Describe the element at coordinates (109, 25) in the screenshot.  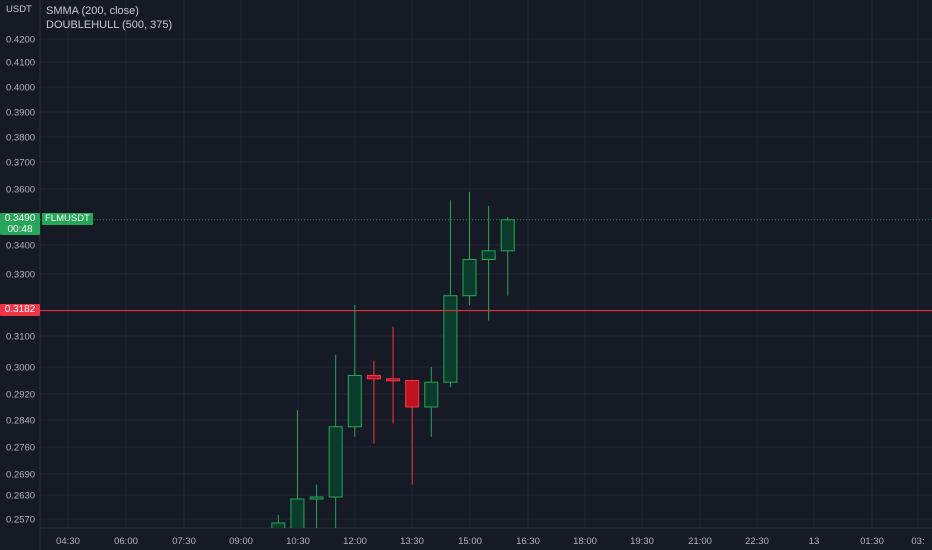
I see `legend-doublehull: DOUBLEHULL (500, 375)` at that location.